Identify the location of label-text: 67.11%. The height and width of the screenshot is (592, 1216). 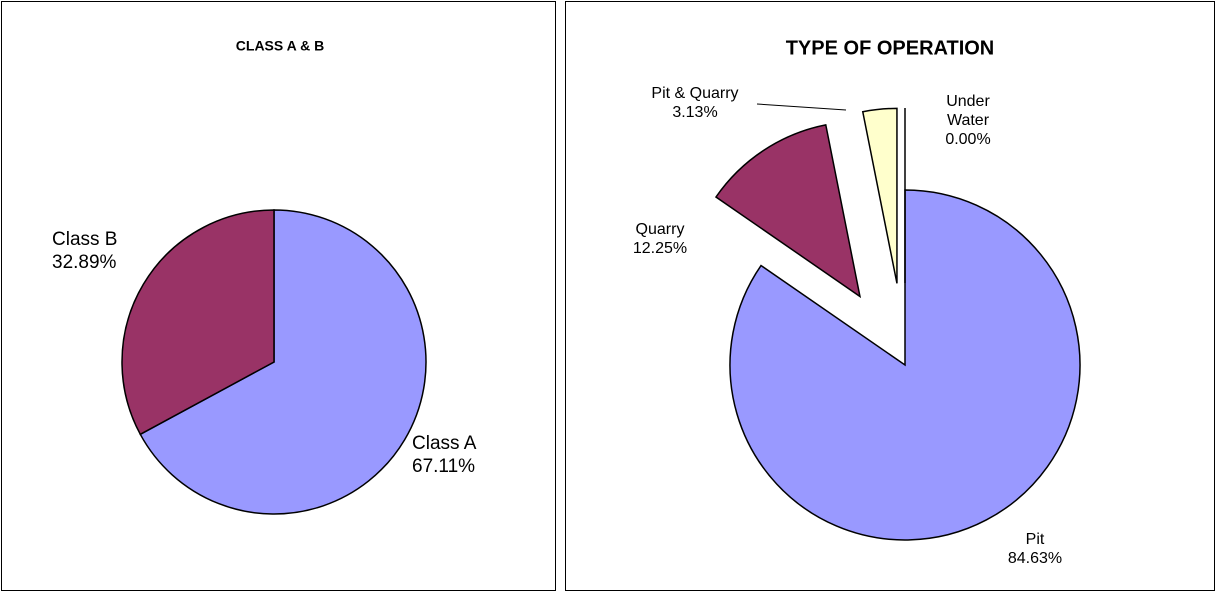
(444, 466).